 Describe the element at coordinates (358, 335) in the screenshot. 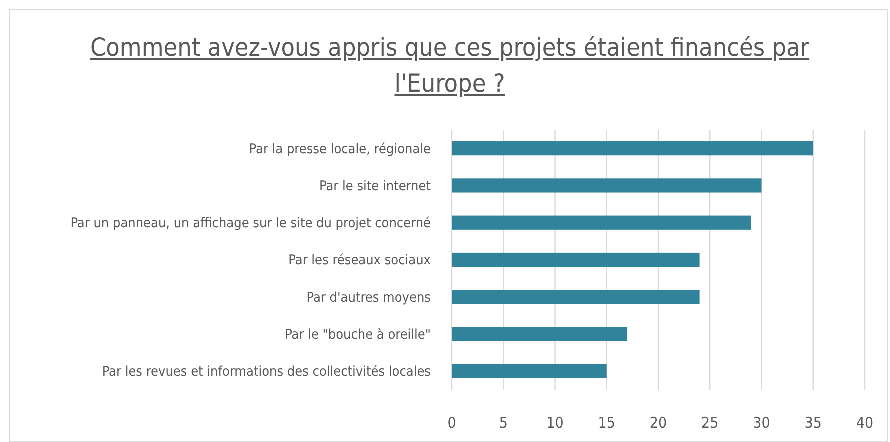

I see `y-tick-label: Par le "bouche à oreille"` at that location.